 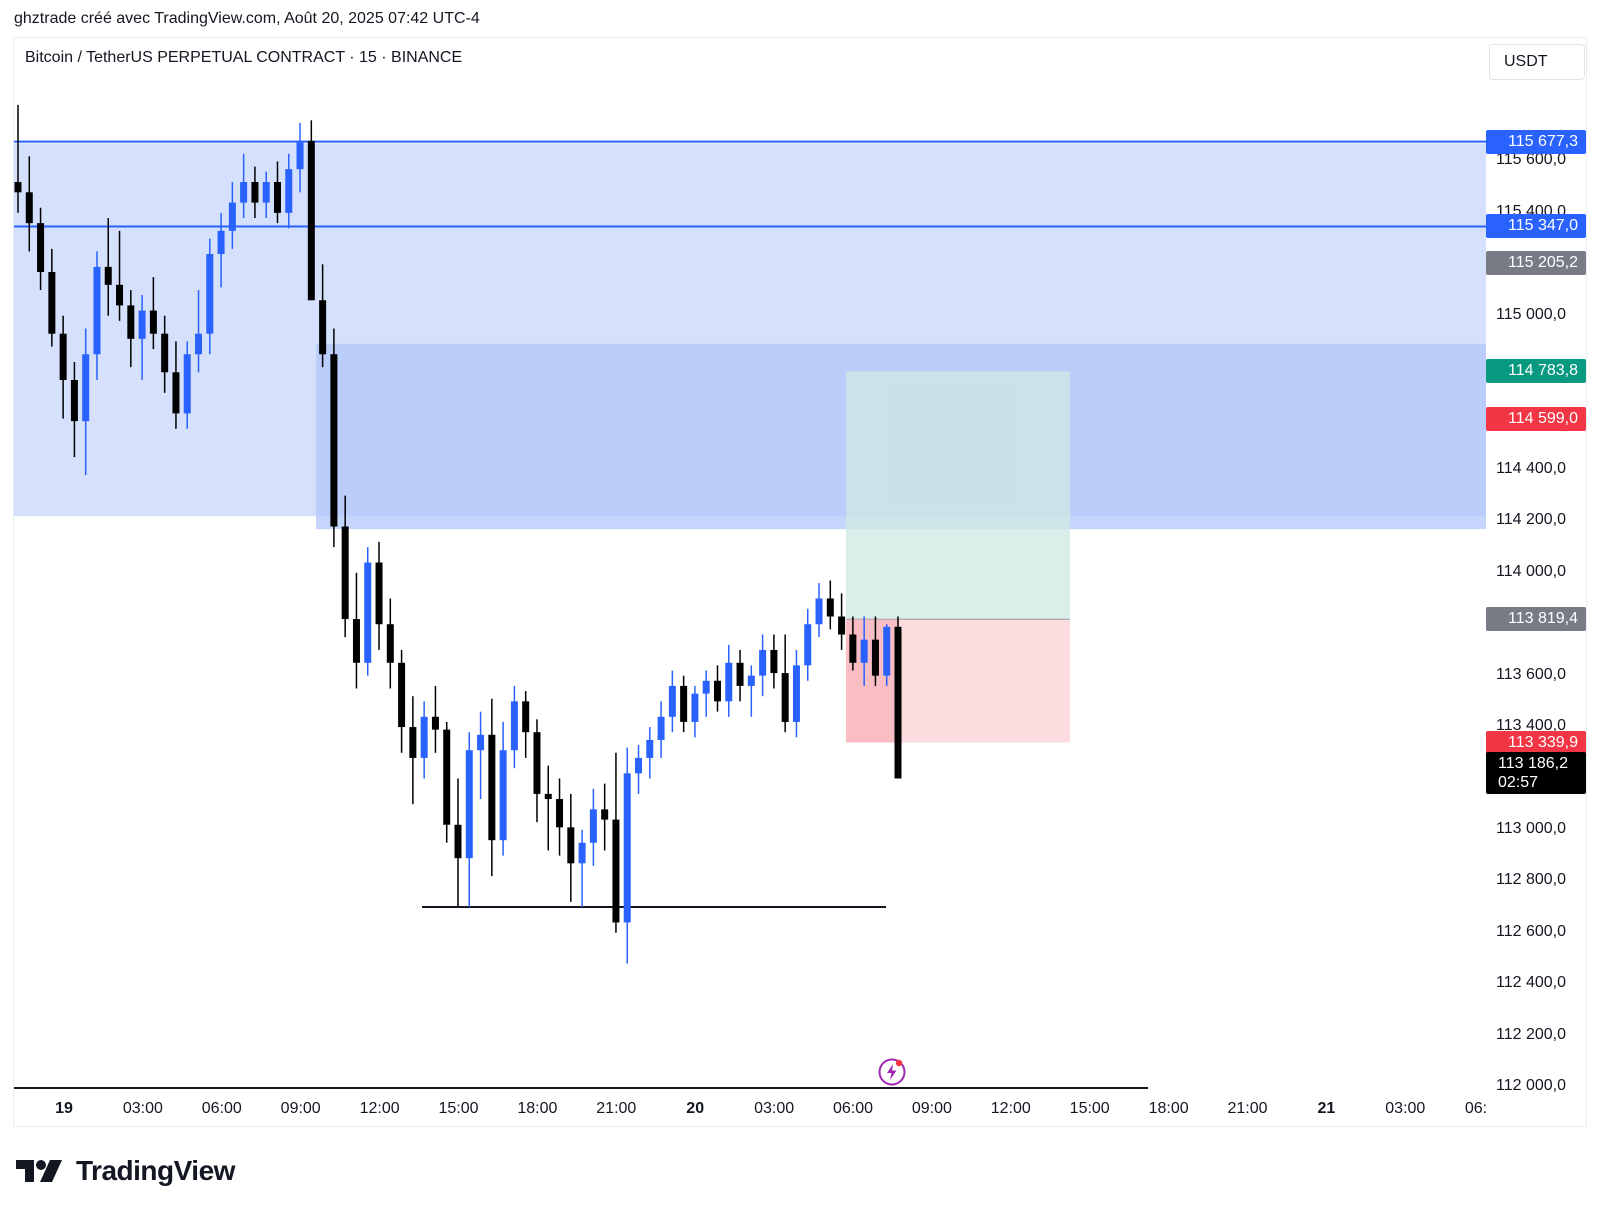 What do you see at coordinates (1531, 1034) in the screenshot?
I see `price-axis-label: 112 200,0` at bounding box center [1531, 1034].